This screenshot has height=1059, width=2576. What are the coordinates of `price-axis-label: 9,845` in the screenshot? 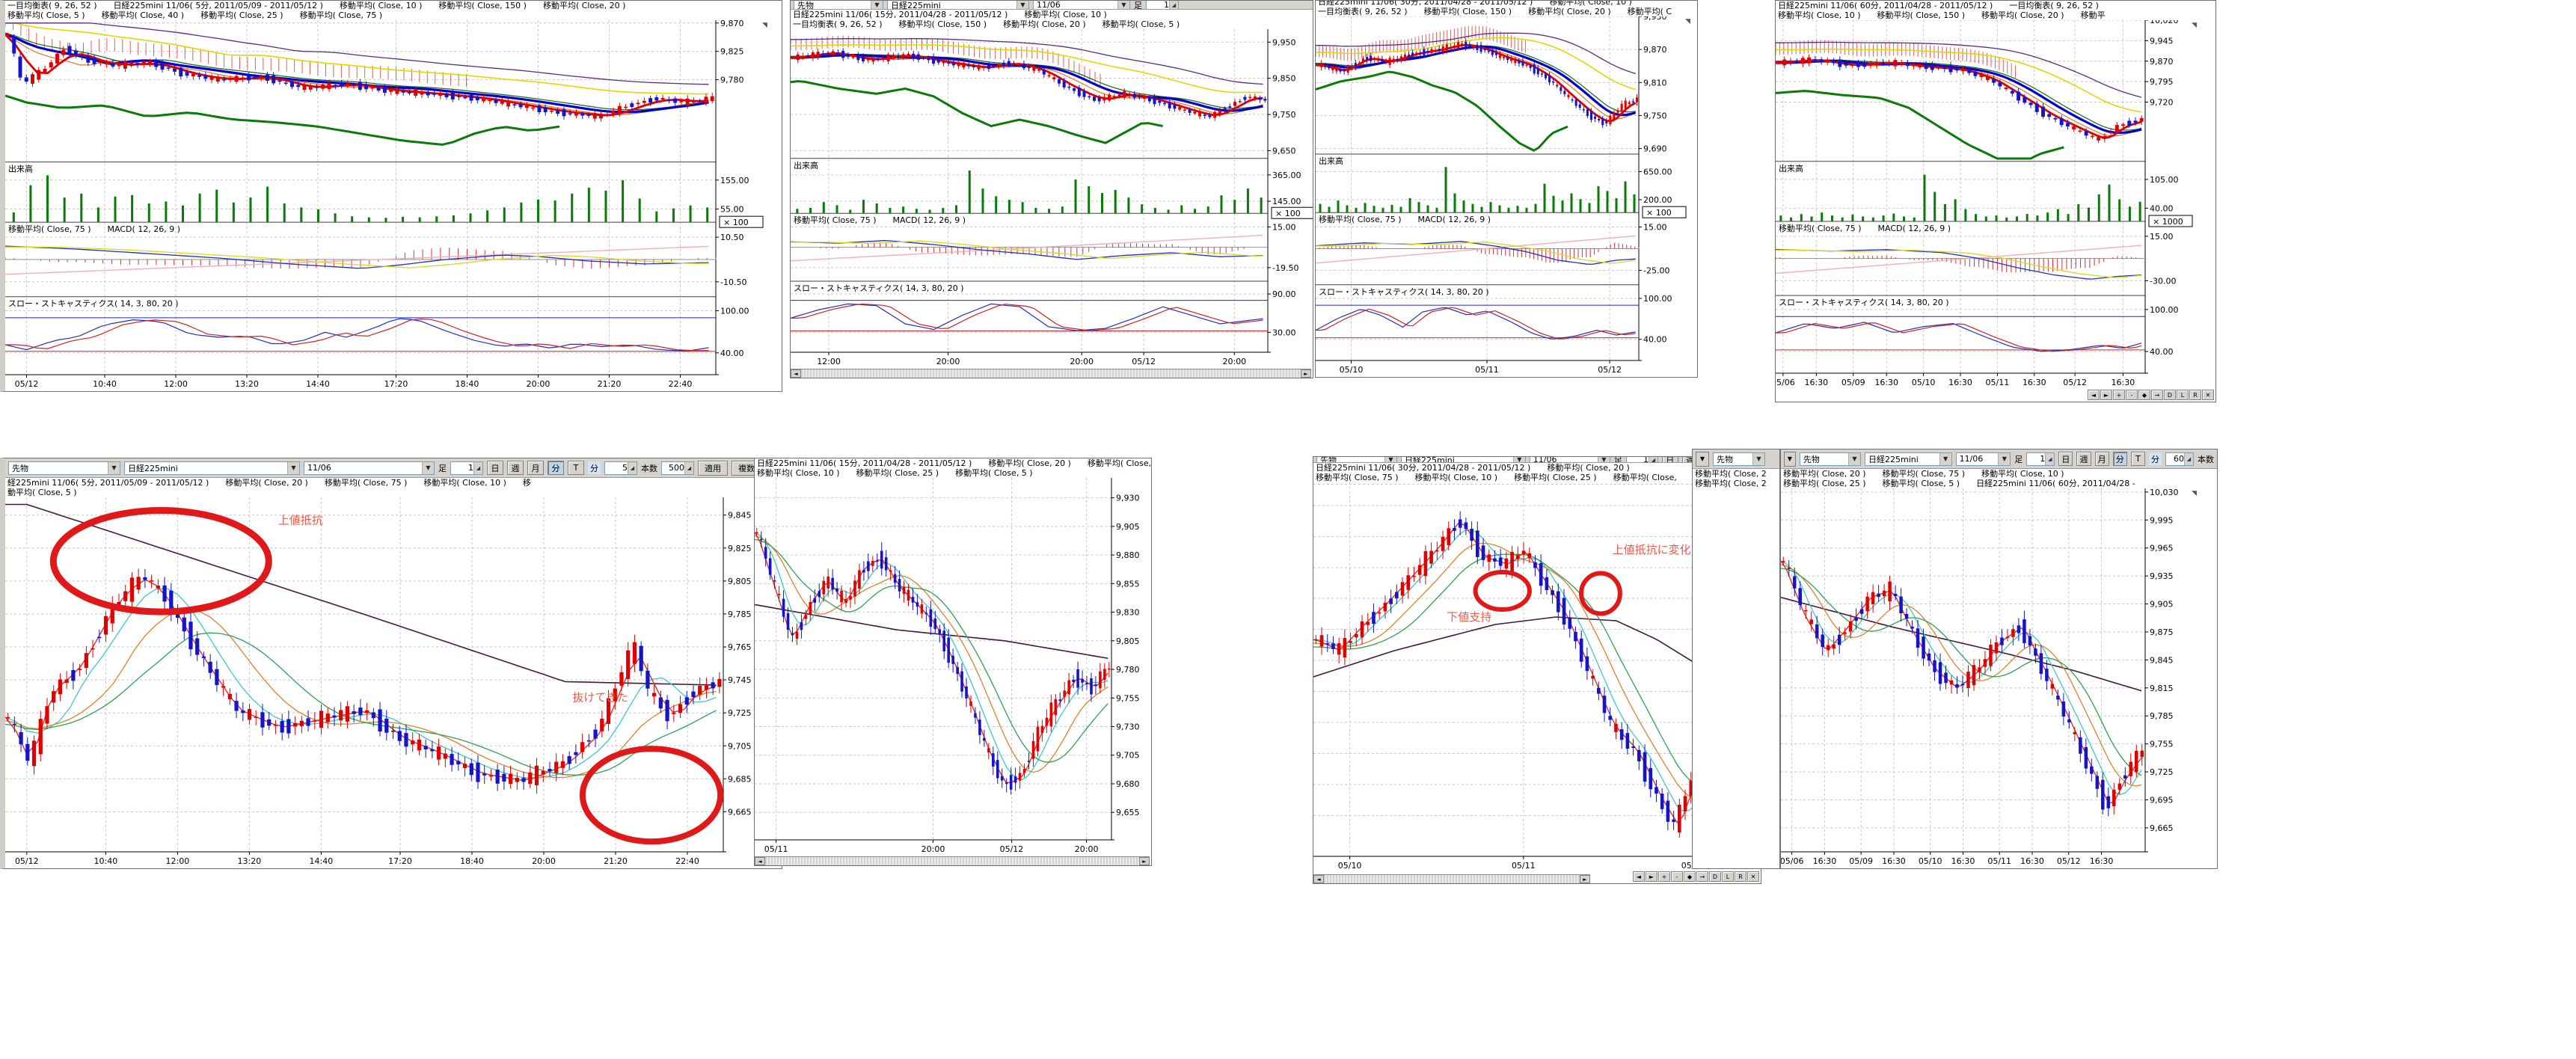 It's located at (740, 516).